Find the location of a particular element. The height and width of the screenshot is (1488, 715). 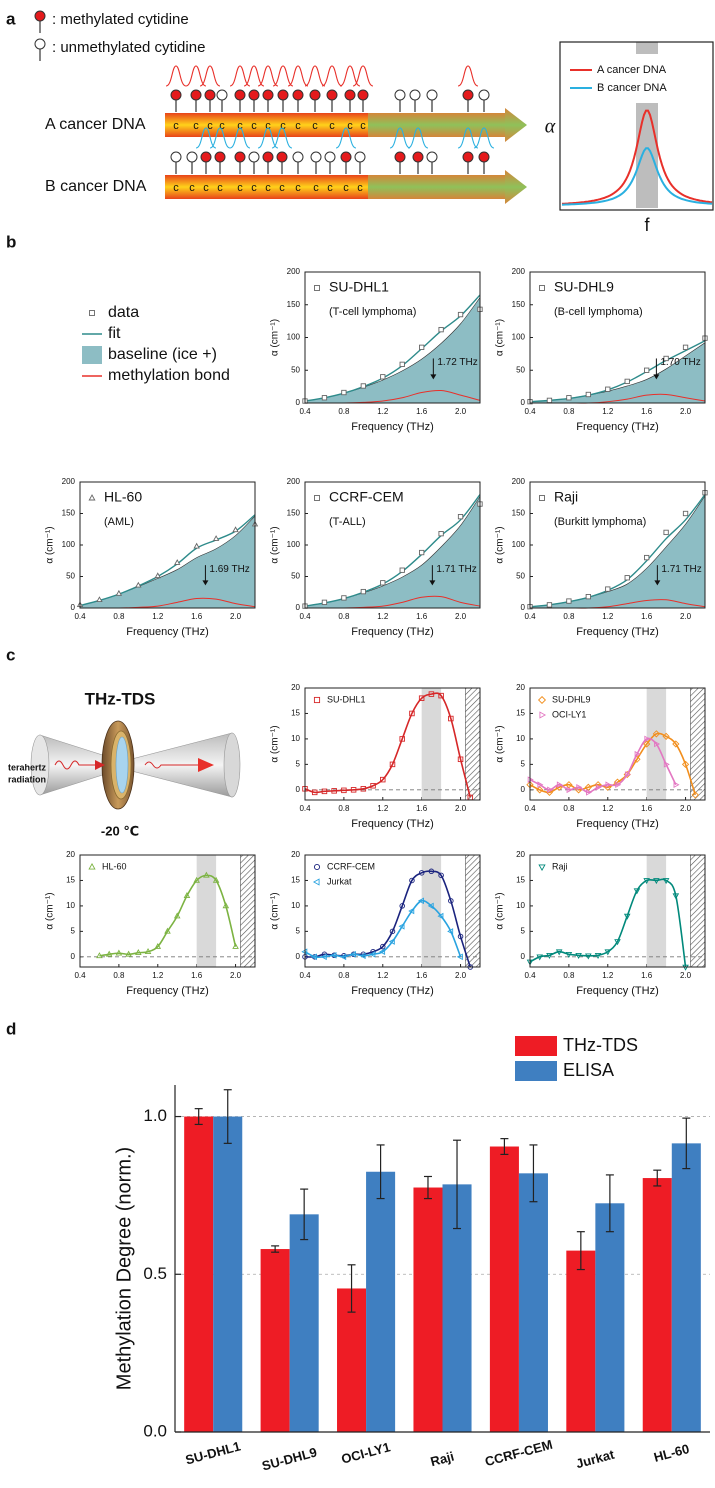

legend-label: baseline (ice +) is located at coordinates (162, 354).